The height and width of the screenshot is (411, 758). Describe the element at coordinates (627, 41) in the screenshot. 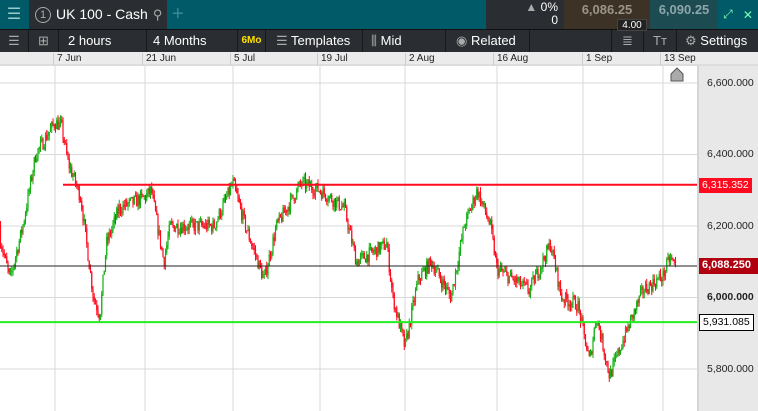

I see `price-scale-icon: ≣` at that location.